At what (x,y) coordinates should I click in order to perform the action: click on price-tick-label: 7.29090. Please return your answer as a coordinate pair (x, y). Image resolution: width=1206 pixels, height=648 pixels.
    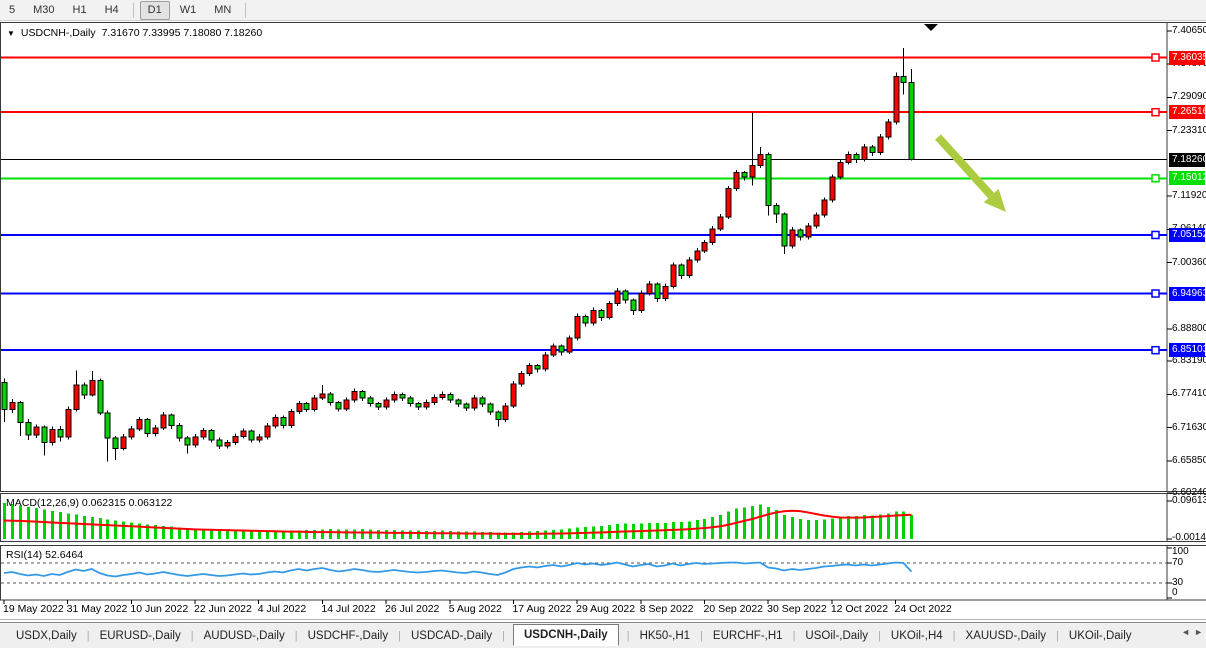
    Looking at the image, I should click on (1189, 97).